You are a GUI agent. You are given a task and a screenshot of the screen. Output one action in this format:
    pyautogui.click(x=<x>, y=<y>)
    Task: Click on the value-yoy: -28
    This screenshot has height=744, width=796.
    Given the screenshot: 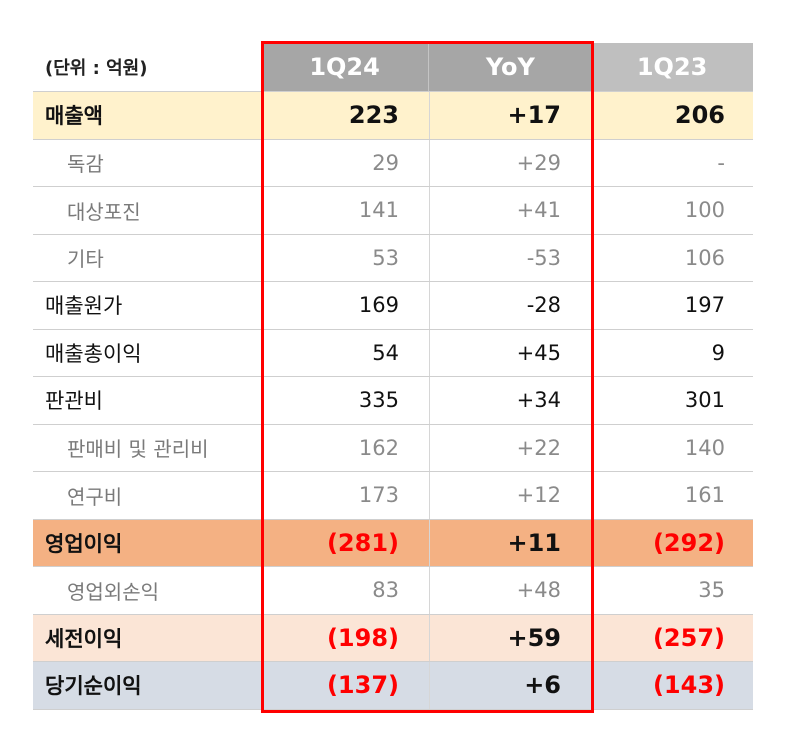 What is the action you would take?
    pyautogui.click(x=510, y=305)
    